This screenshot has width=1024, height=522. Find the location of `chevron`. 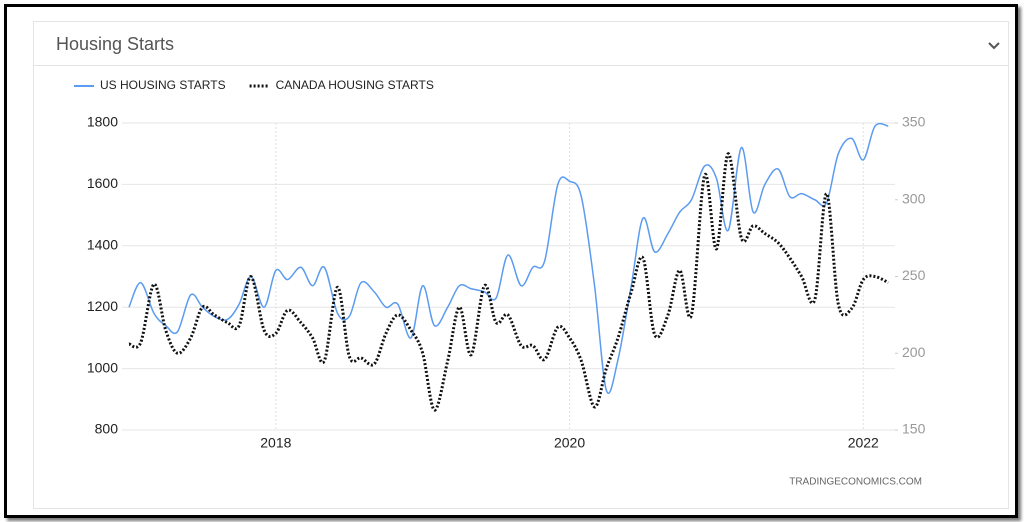

chevron is located at coordinates (521, 43).